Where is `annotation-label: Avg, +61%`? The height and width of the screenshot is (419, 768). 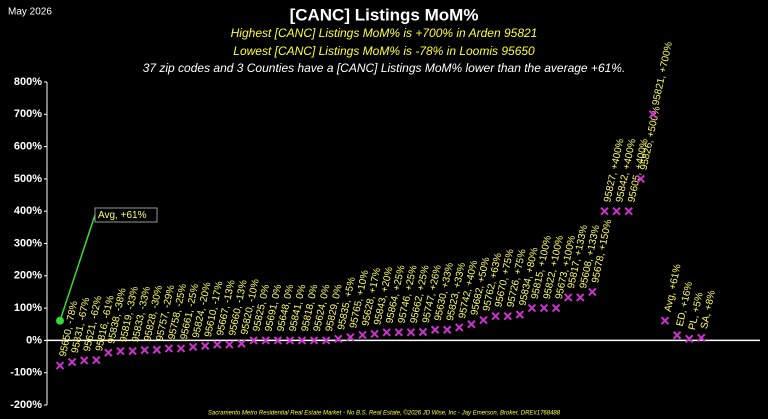 annotation-label: Avg, +61% is located at coordinates (122, 215).